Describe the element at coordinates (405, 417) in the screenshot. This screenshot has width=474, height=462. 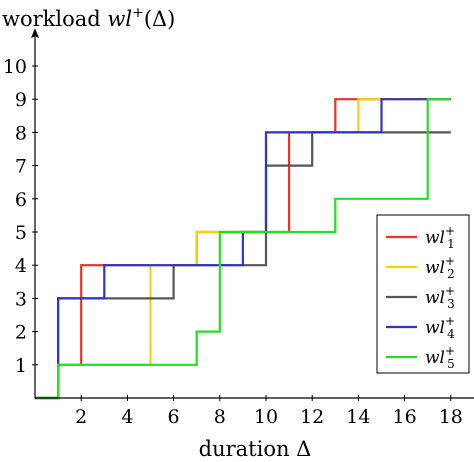
I see `x-tick-label-16: 16` at that location.